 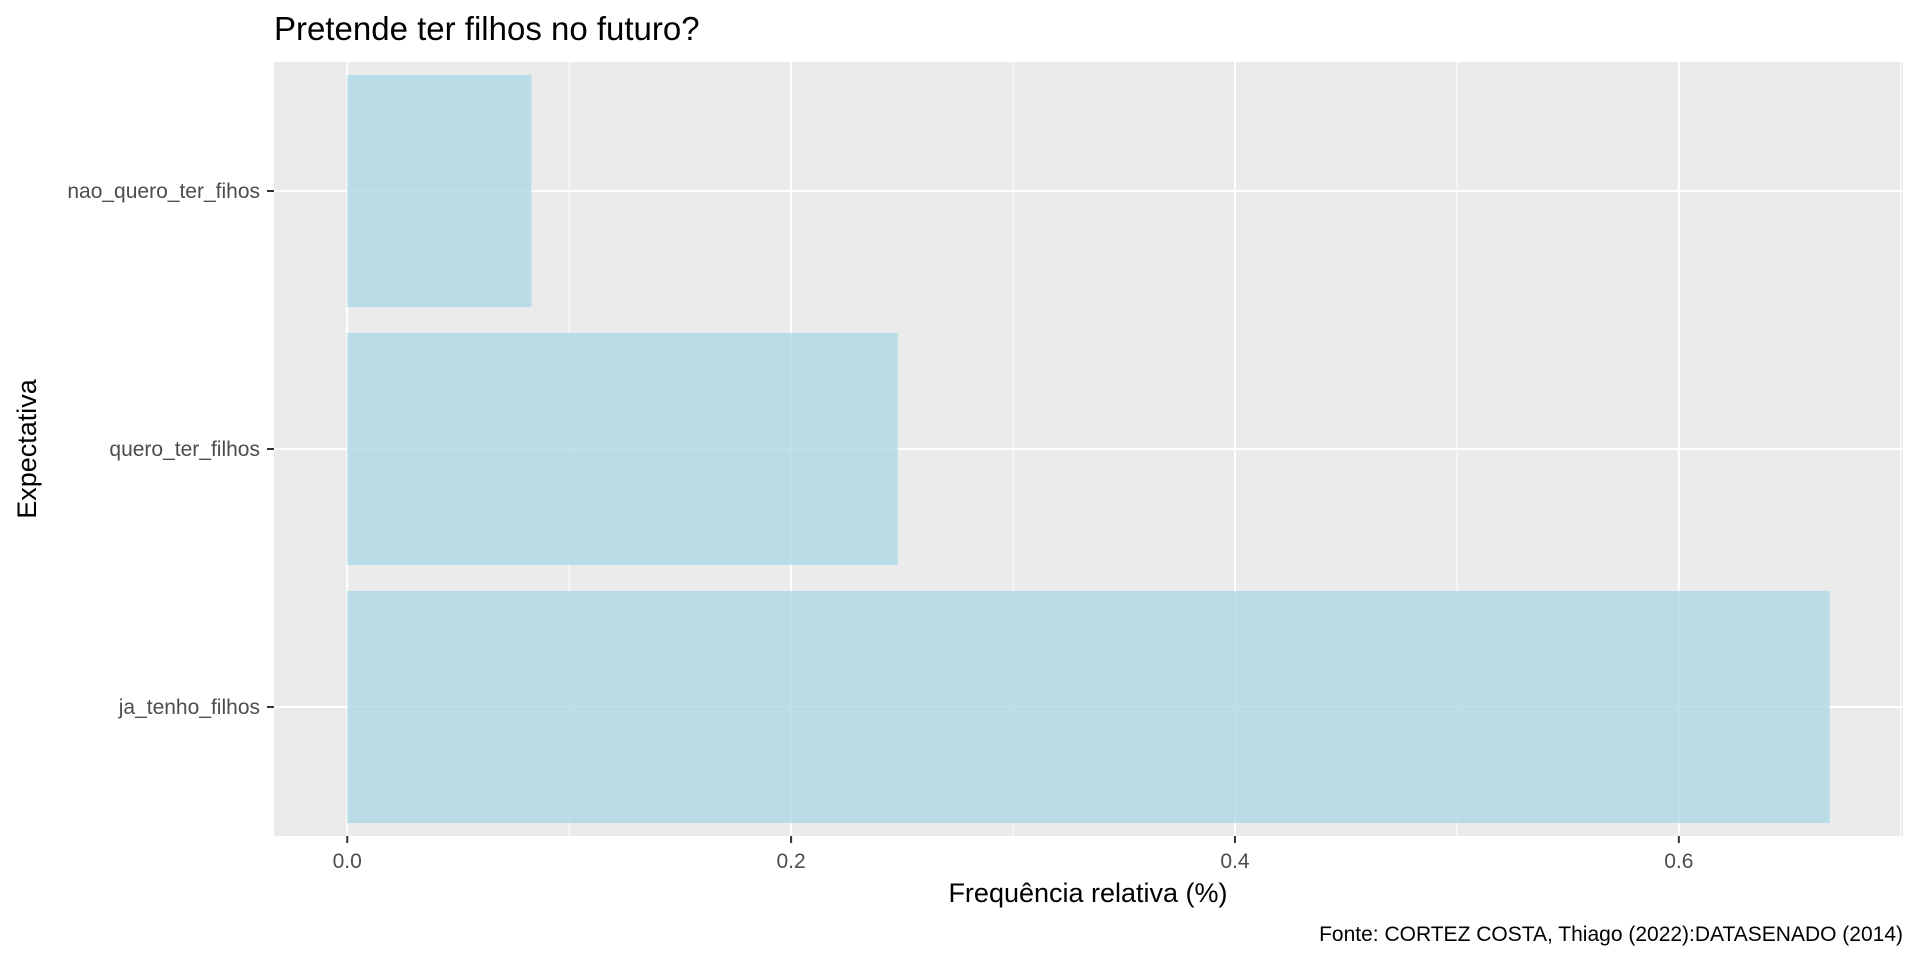 I want to click on bar-nao_quero_ter_fihos, so click(x=439, y=191).